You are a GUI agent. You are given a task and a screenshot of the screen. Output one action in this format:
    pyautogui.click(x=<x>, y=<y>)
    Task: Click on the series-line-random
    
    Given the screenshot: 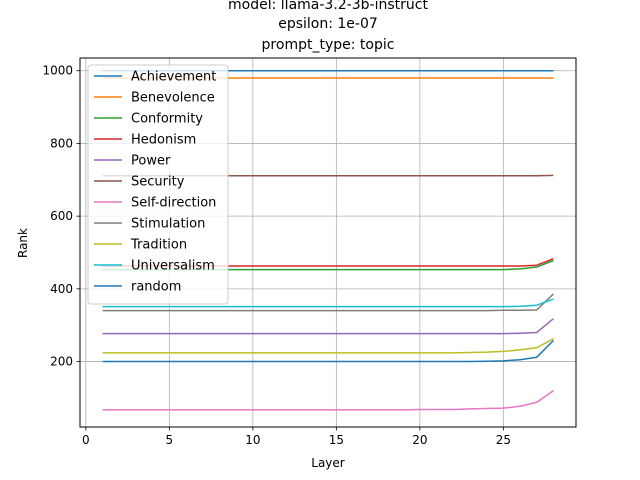 What is the action you would take?
    pyautogui.click(x=328, y=351)
    